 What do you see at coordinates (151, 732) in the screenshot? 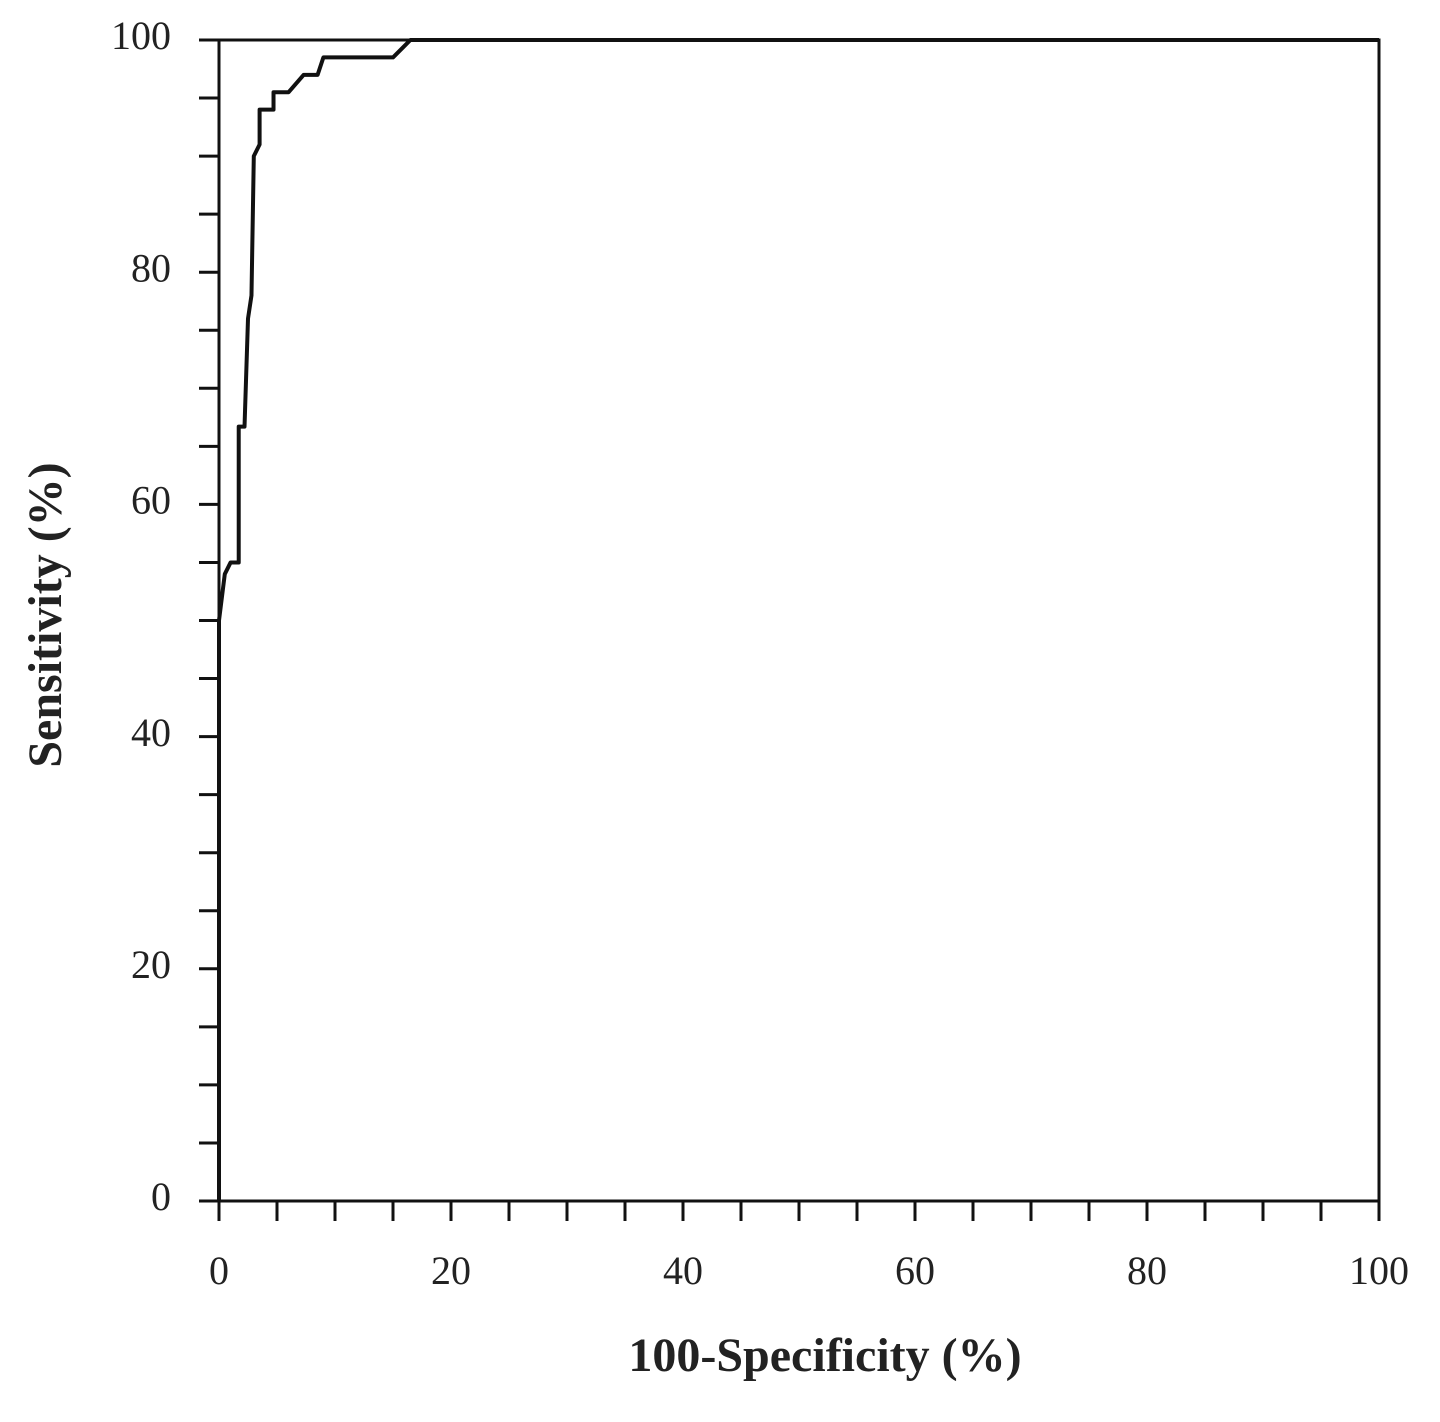
I see `y-tick-label: 40` at bounding box center [151, 732].